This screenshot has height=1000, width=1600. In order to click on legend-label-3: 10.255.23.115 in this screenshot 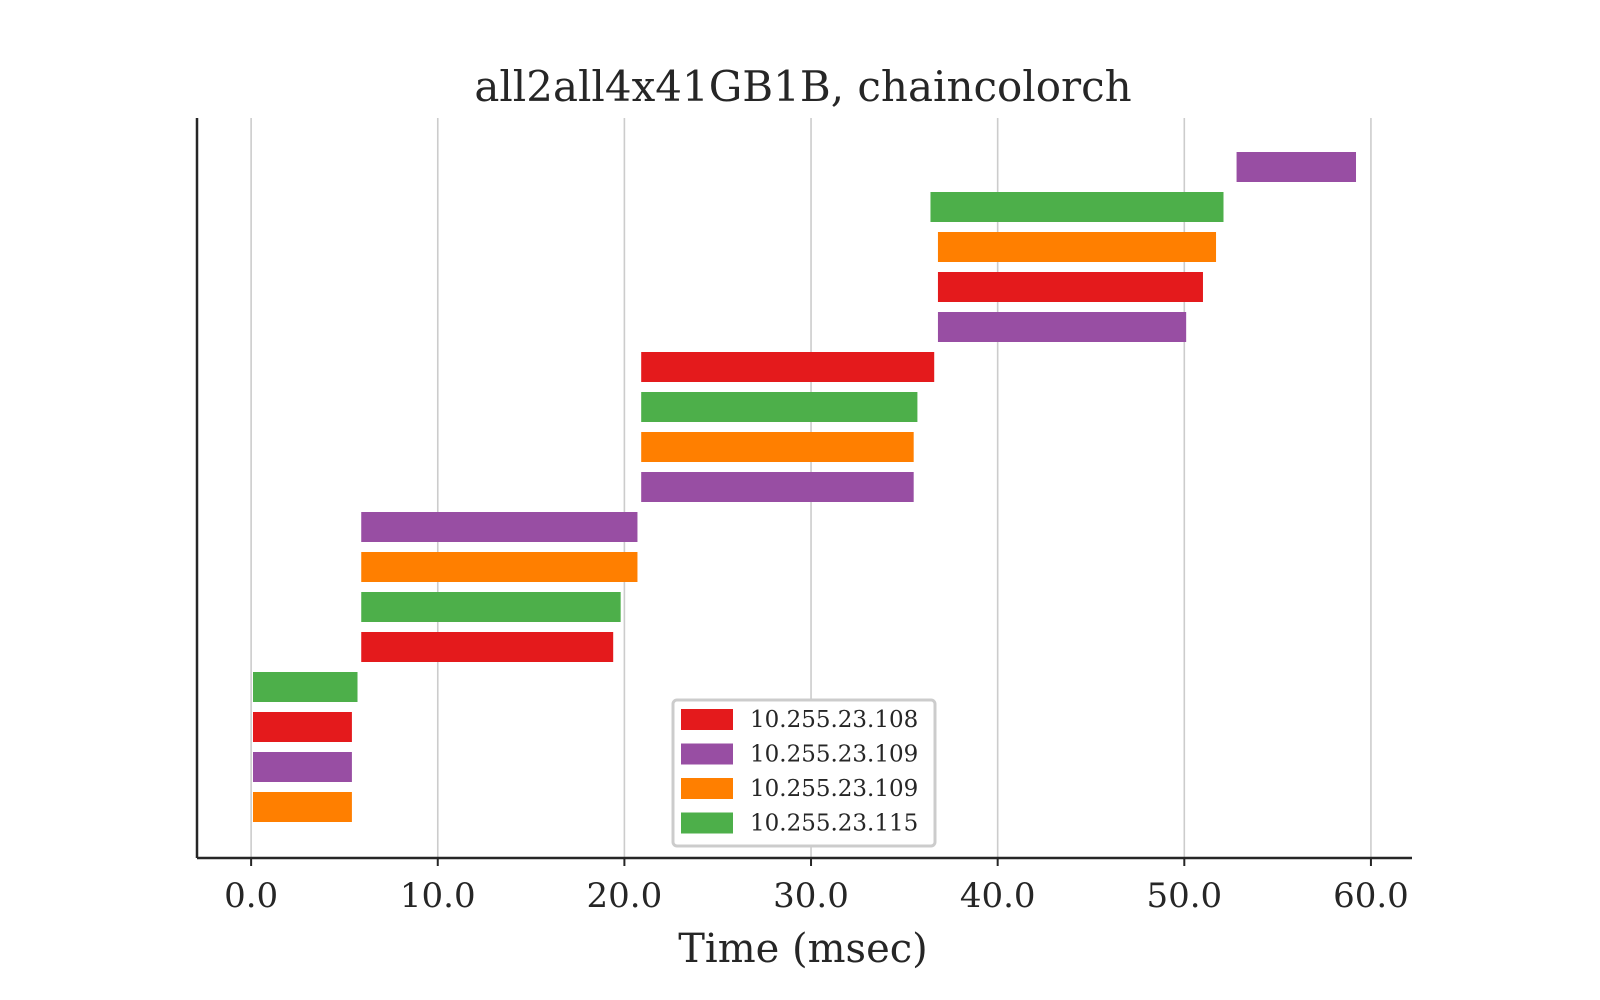, I will do `click(834, 824)`.